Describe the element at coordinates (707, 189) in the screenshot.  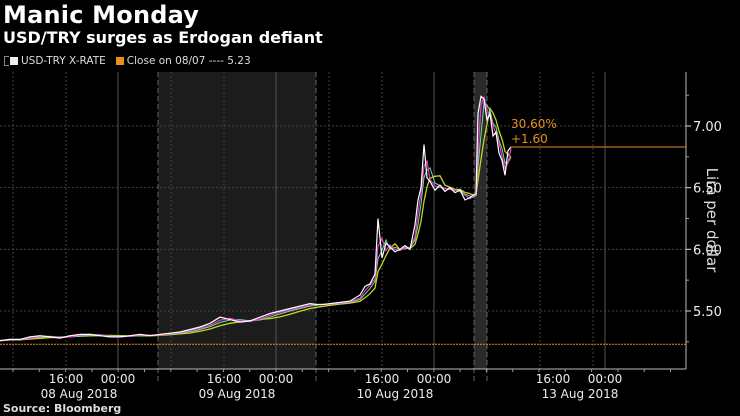
I see `y-tick-label: 6.50` at that location.